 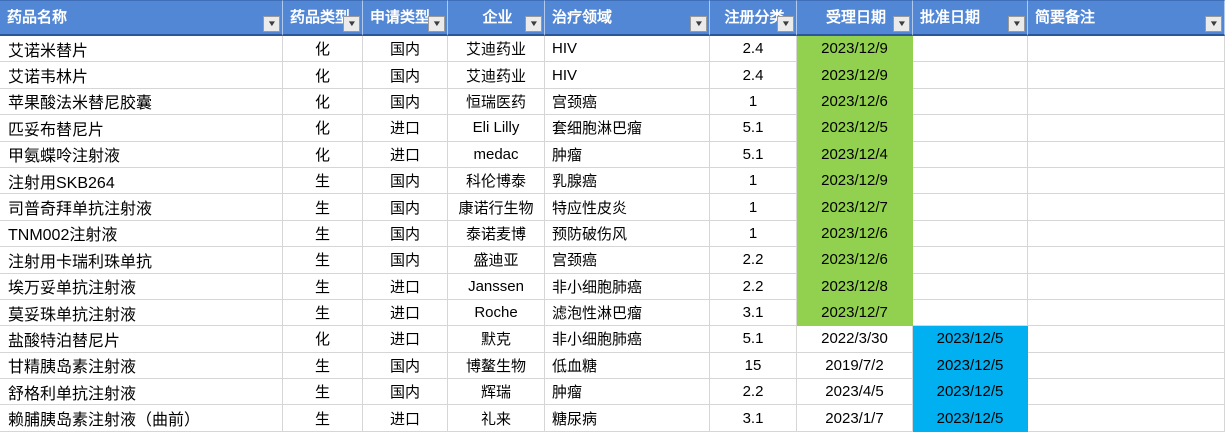 What do you see at coordinates (855, 339) in the screenshot?
I see `cell-accept-date: 2022/3/30` at bounding box center [855, 339].